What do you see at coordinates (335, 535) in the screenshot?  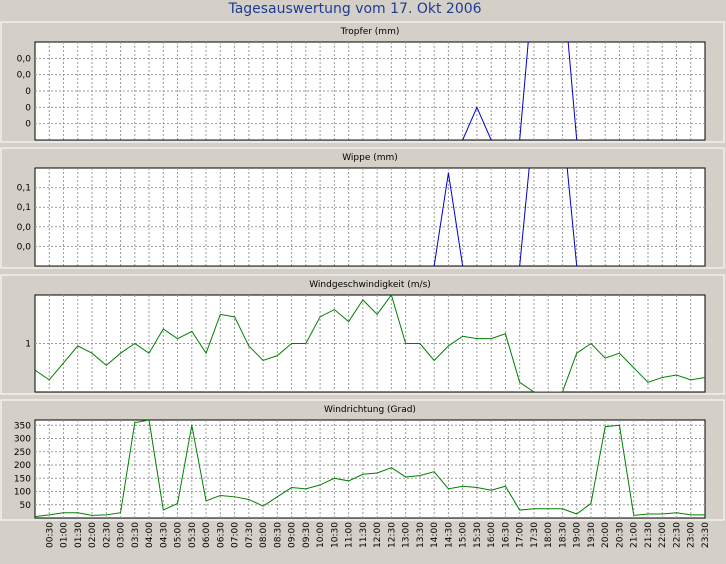 I see `x-tick-label: 10:30` at bounding box center [335, 535].